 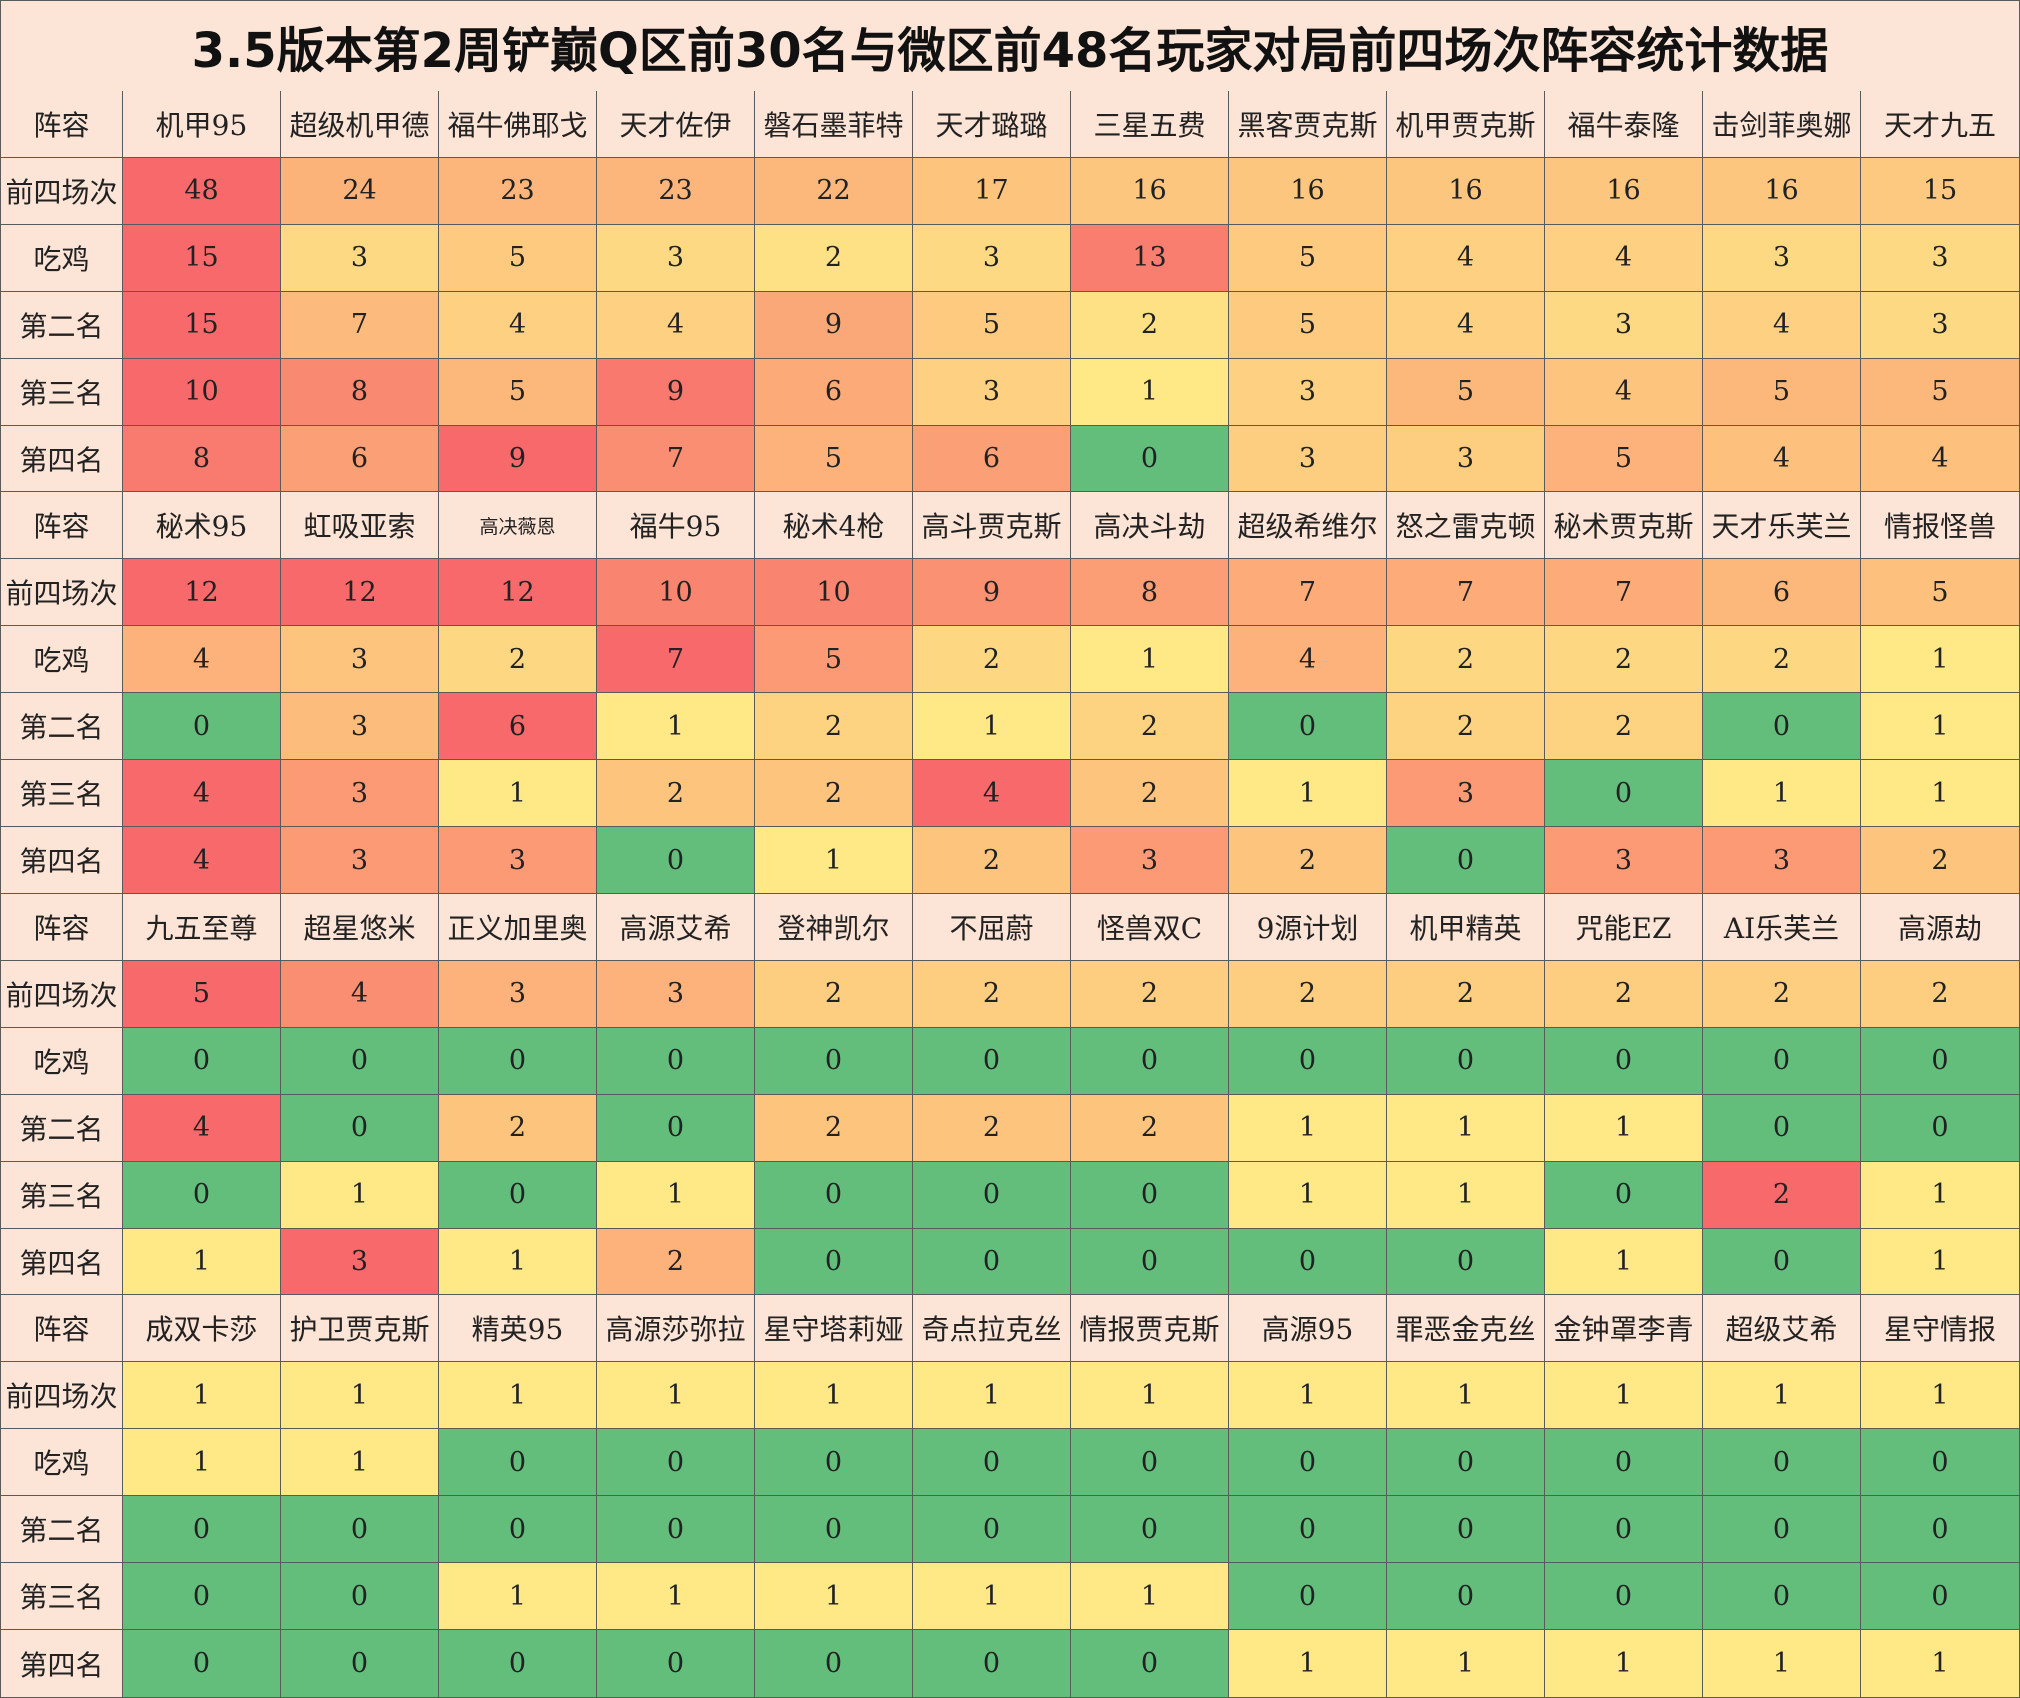 I want to click on row-label: 第二名, so click(x=62, y=325).